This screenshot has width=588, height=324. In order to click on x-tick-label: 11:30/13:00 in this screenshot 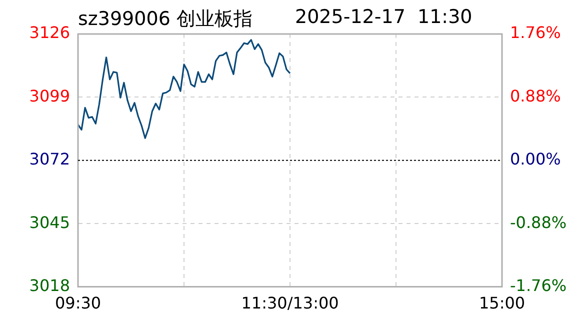, I will do `click(290, 303)`.